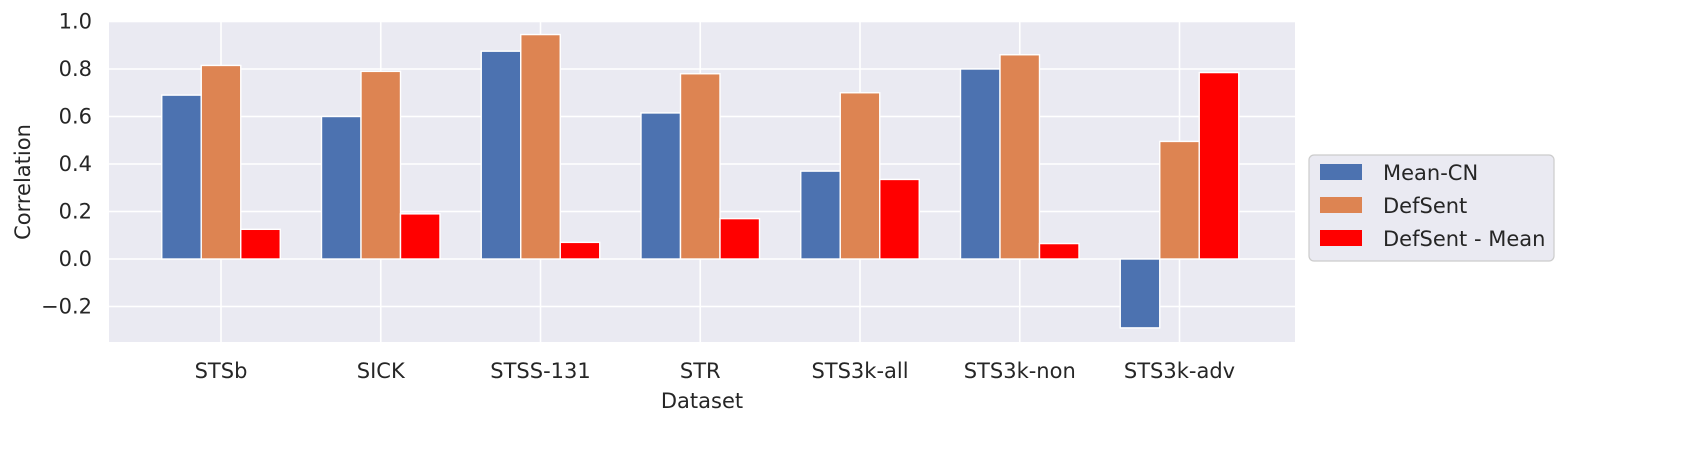 Image resolution: width=1690 pixels, height=458 pixels. I want to click on legend: Mean-CN DefSent DefSent - Mean, so click(1431, 208).